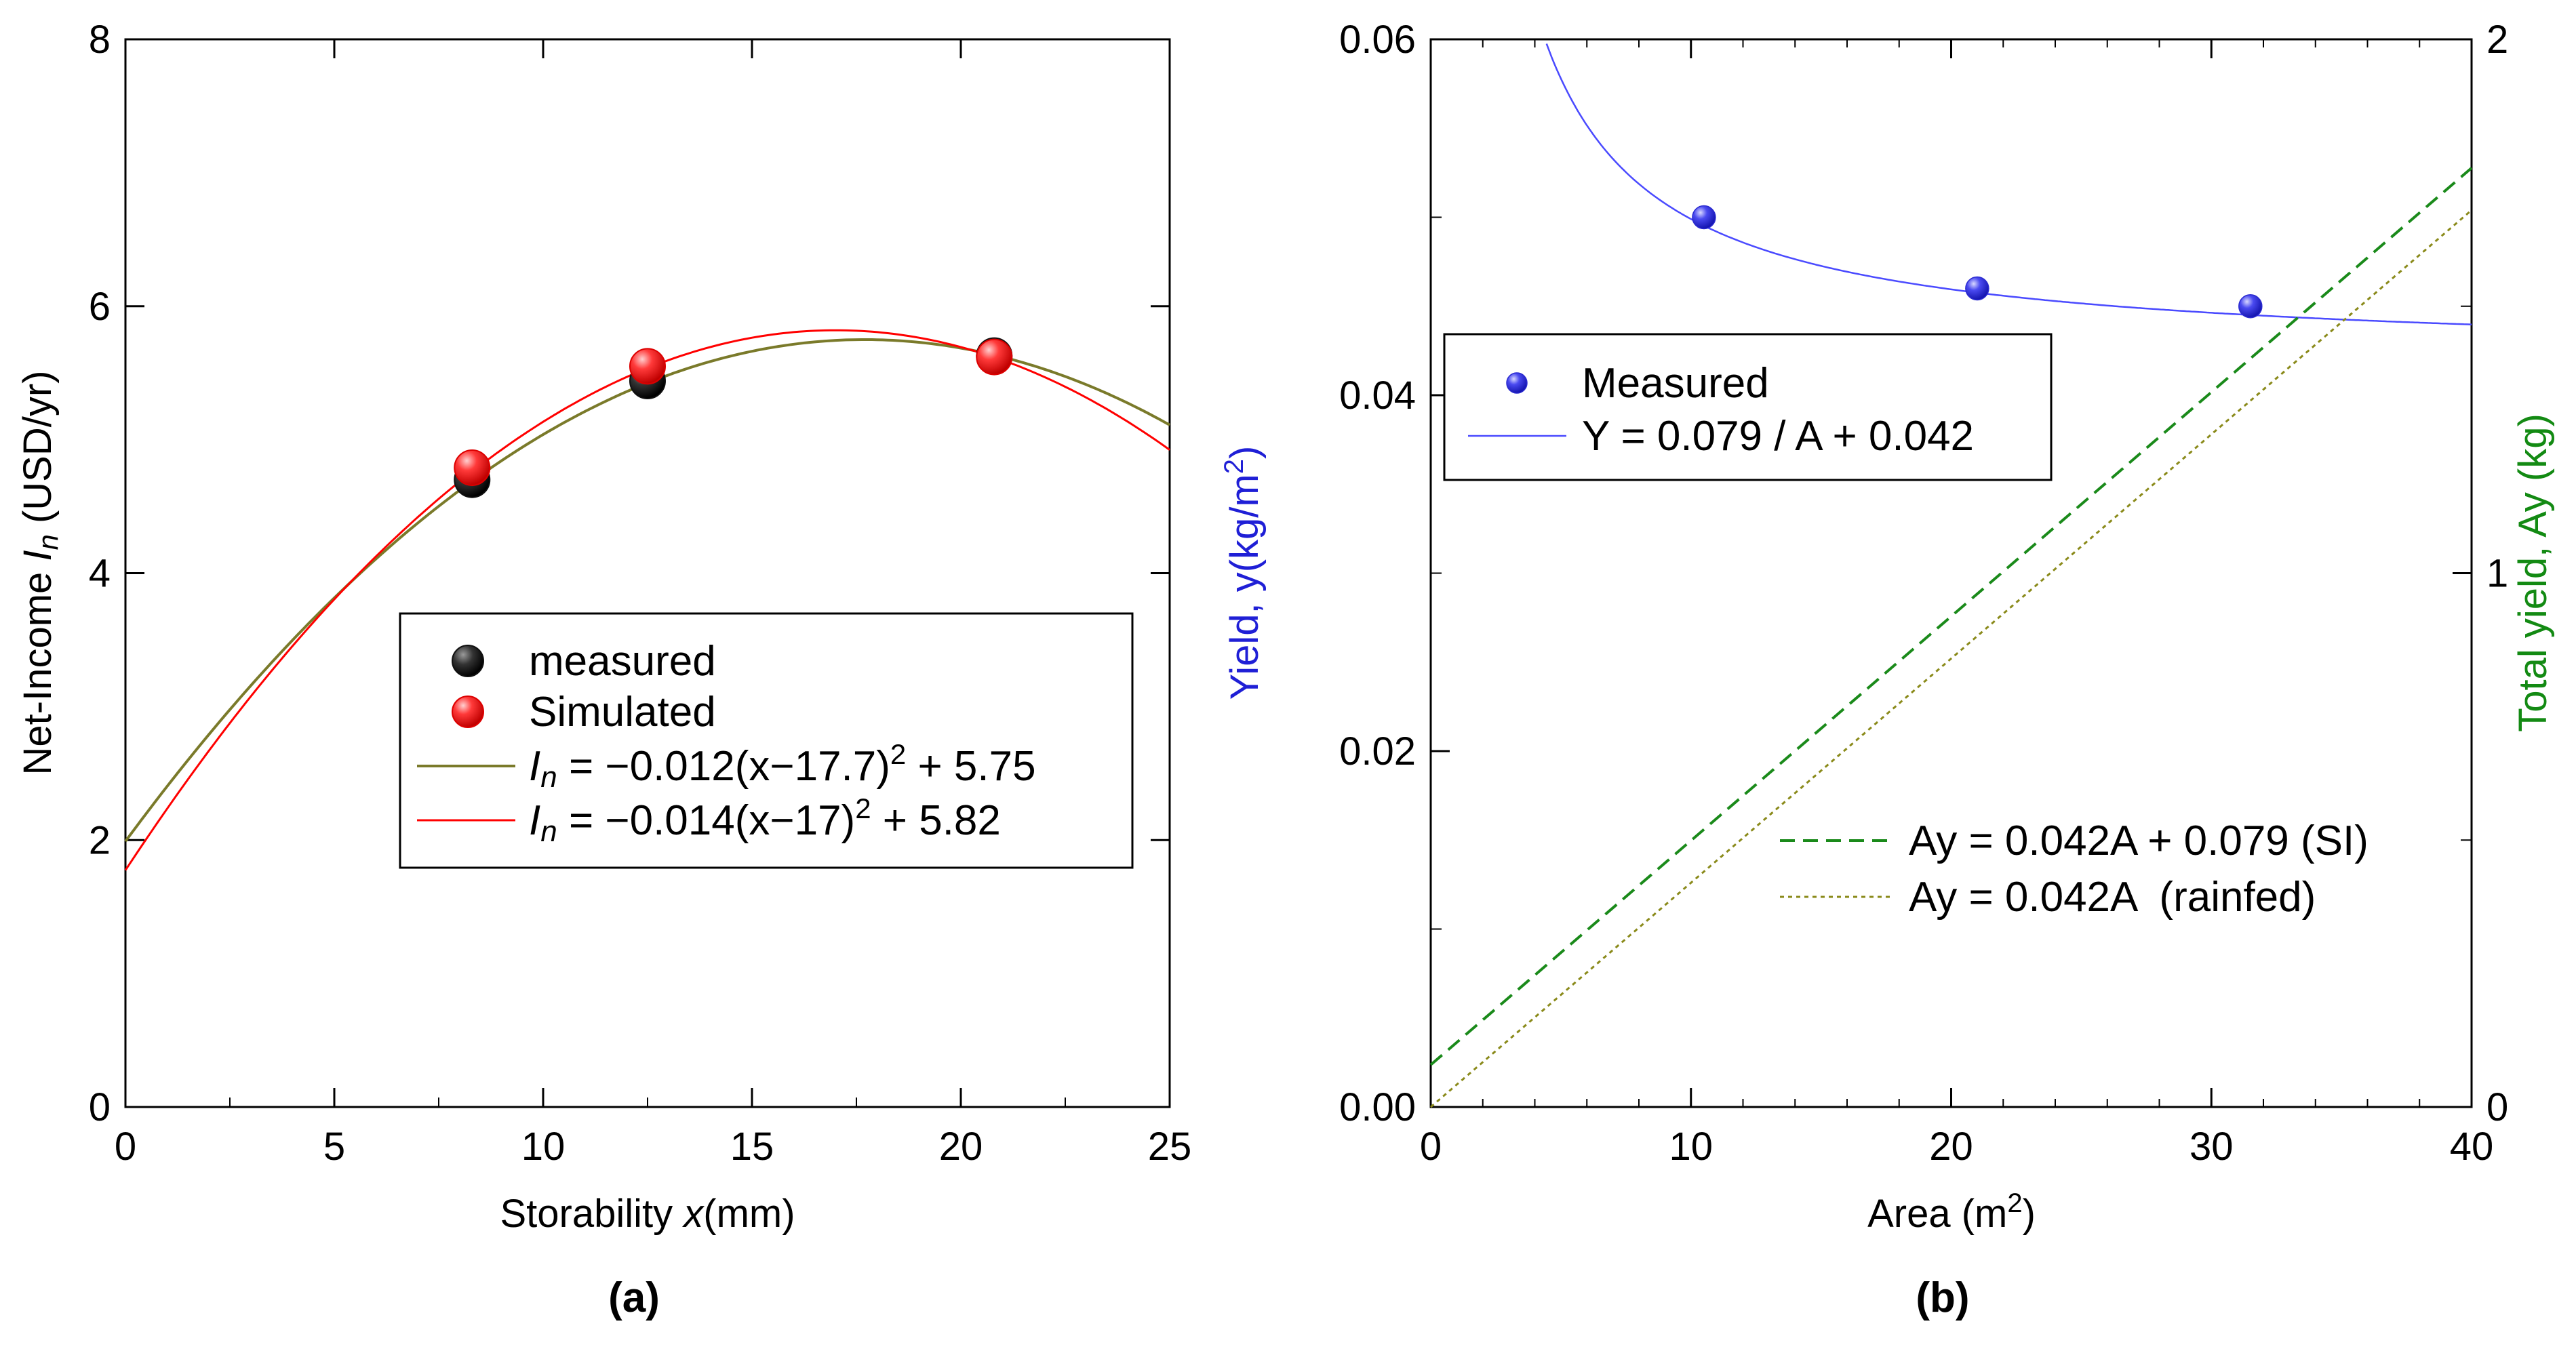 This screenshot has height=1349, width=2576. What do you see at coordinates (1942, 1297) in the screenshot?
I see `panel-b-caption: (b)` at bounding box center [1942, 1297].